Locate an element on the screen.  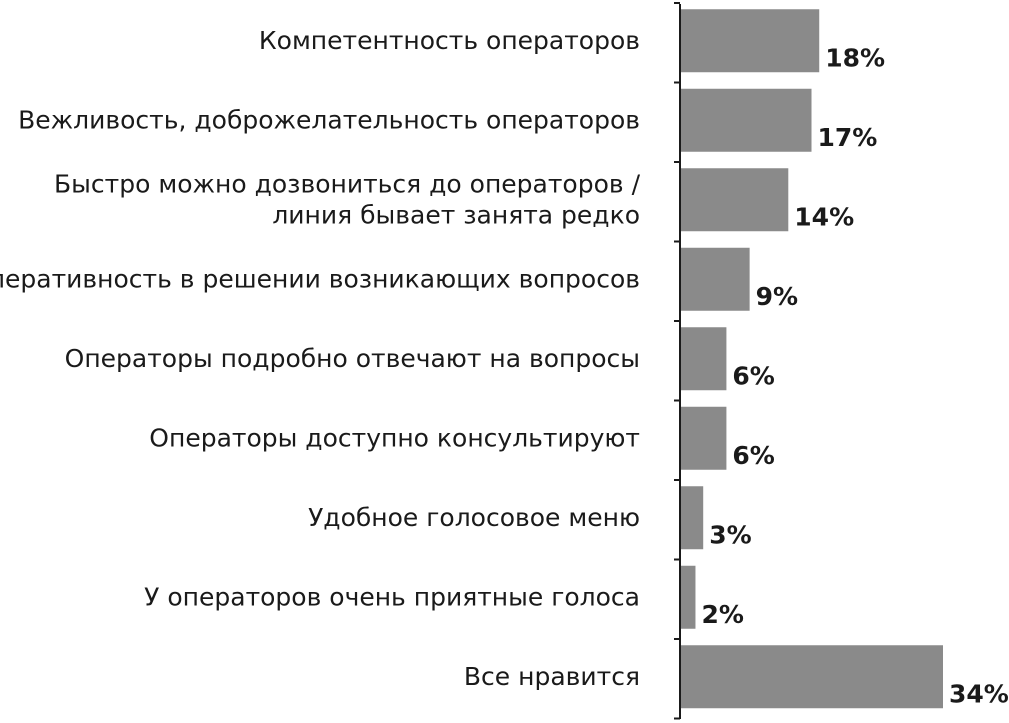
category-label: Операторы подробно отвечают на вопросы is located at coordinates (352, 358).